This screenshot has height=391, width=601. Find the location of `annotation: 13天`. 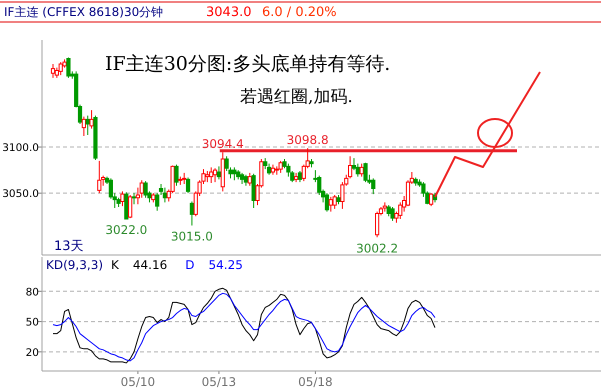

annotation: 13天 is located at coordinates (69, 246).